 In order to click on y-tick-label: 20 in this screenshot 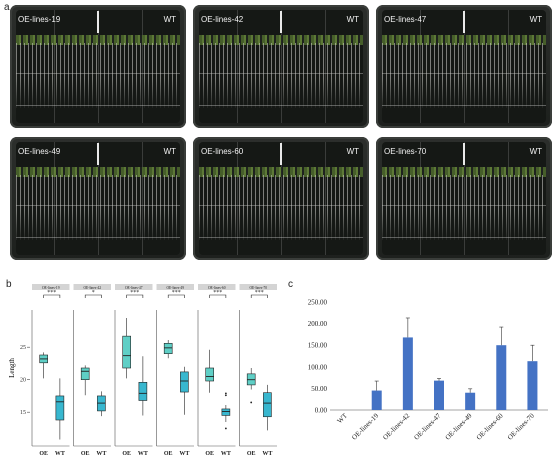, I will do `click(23, 381)`.